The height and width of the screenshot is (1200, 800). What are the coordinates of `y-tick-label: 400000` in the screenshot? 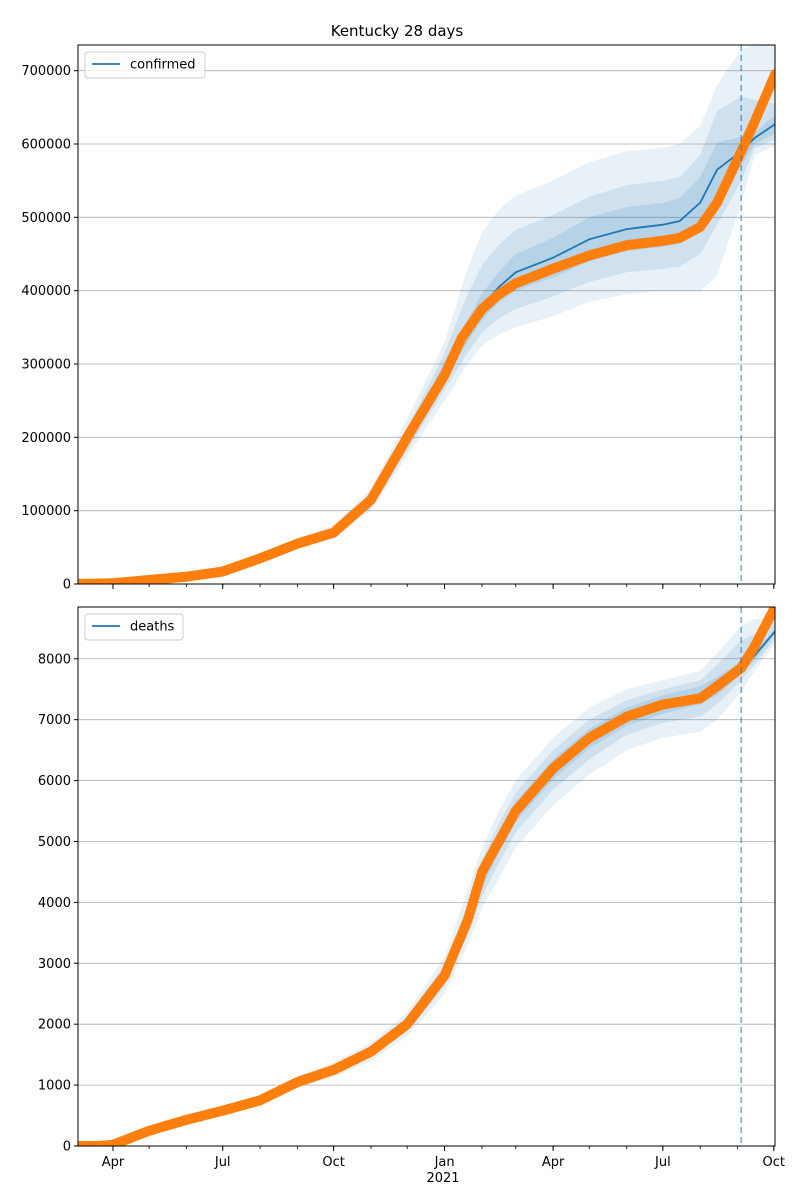 It's located at (46, 291).